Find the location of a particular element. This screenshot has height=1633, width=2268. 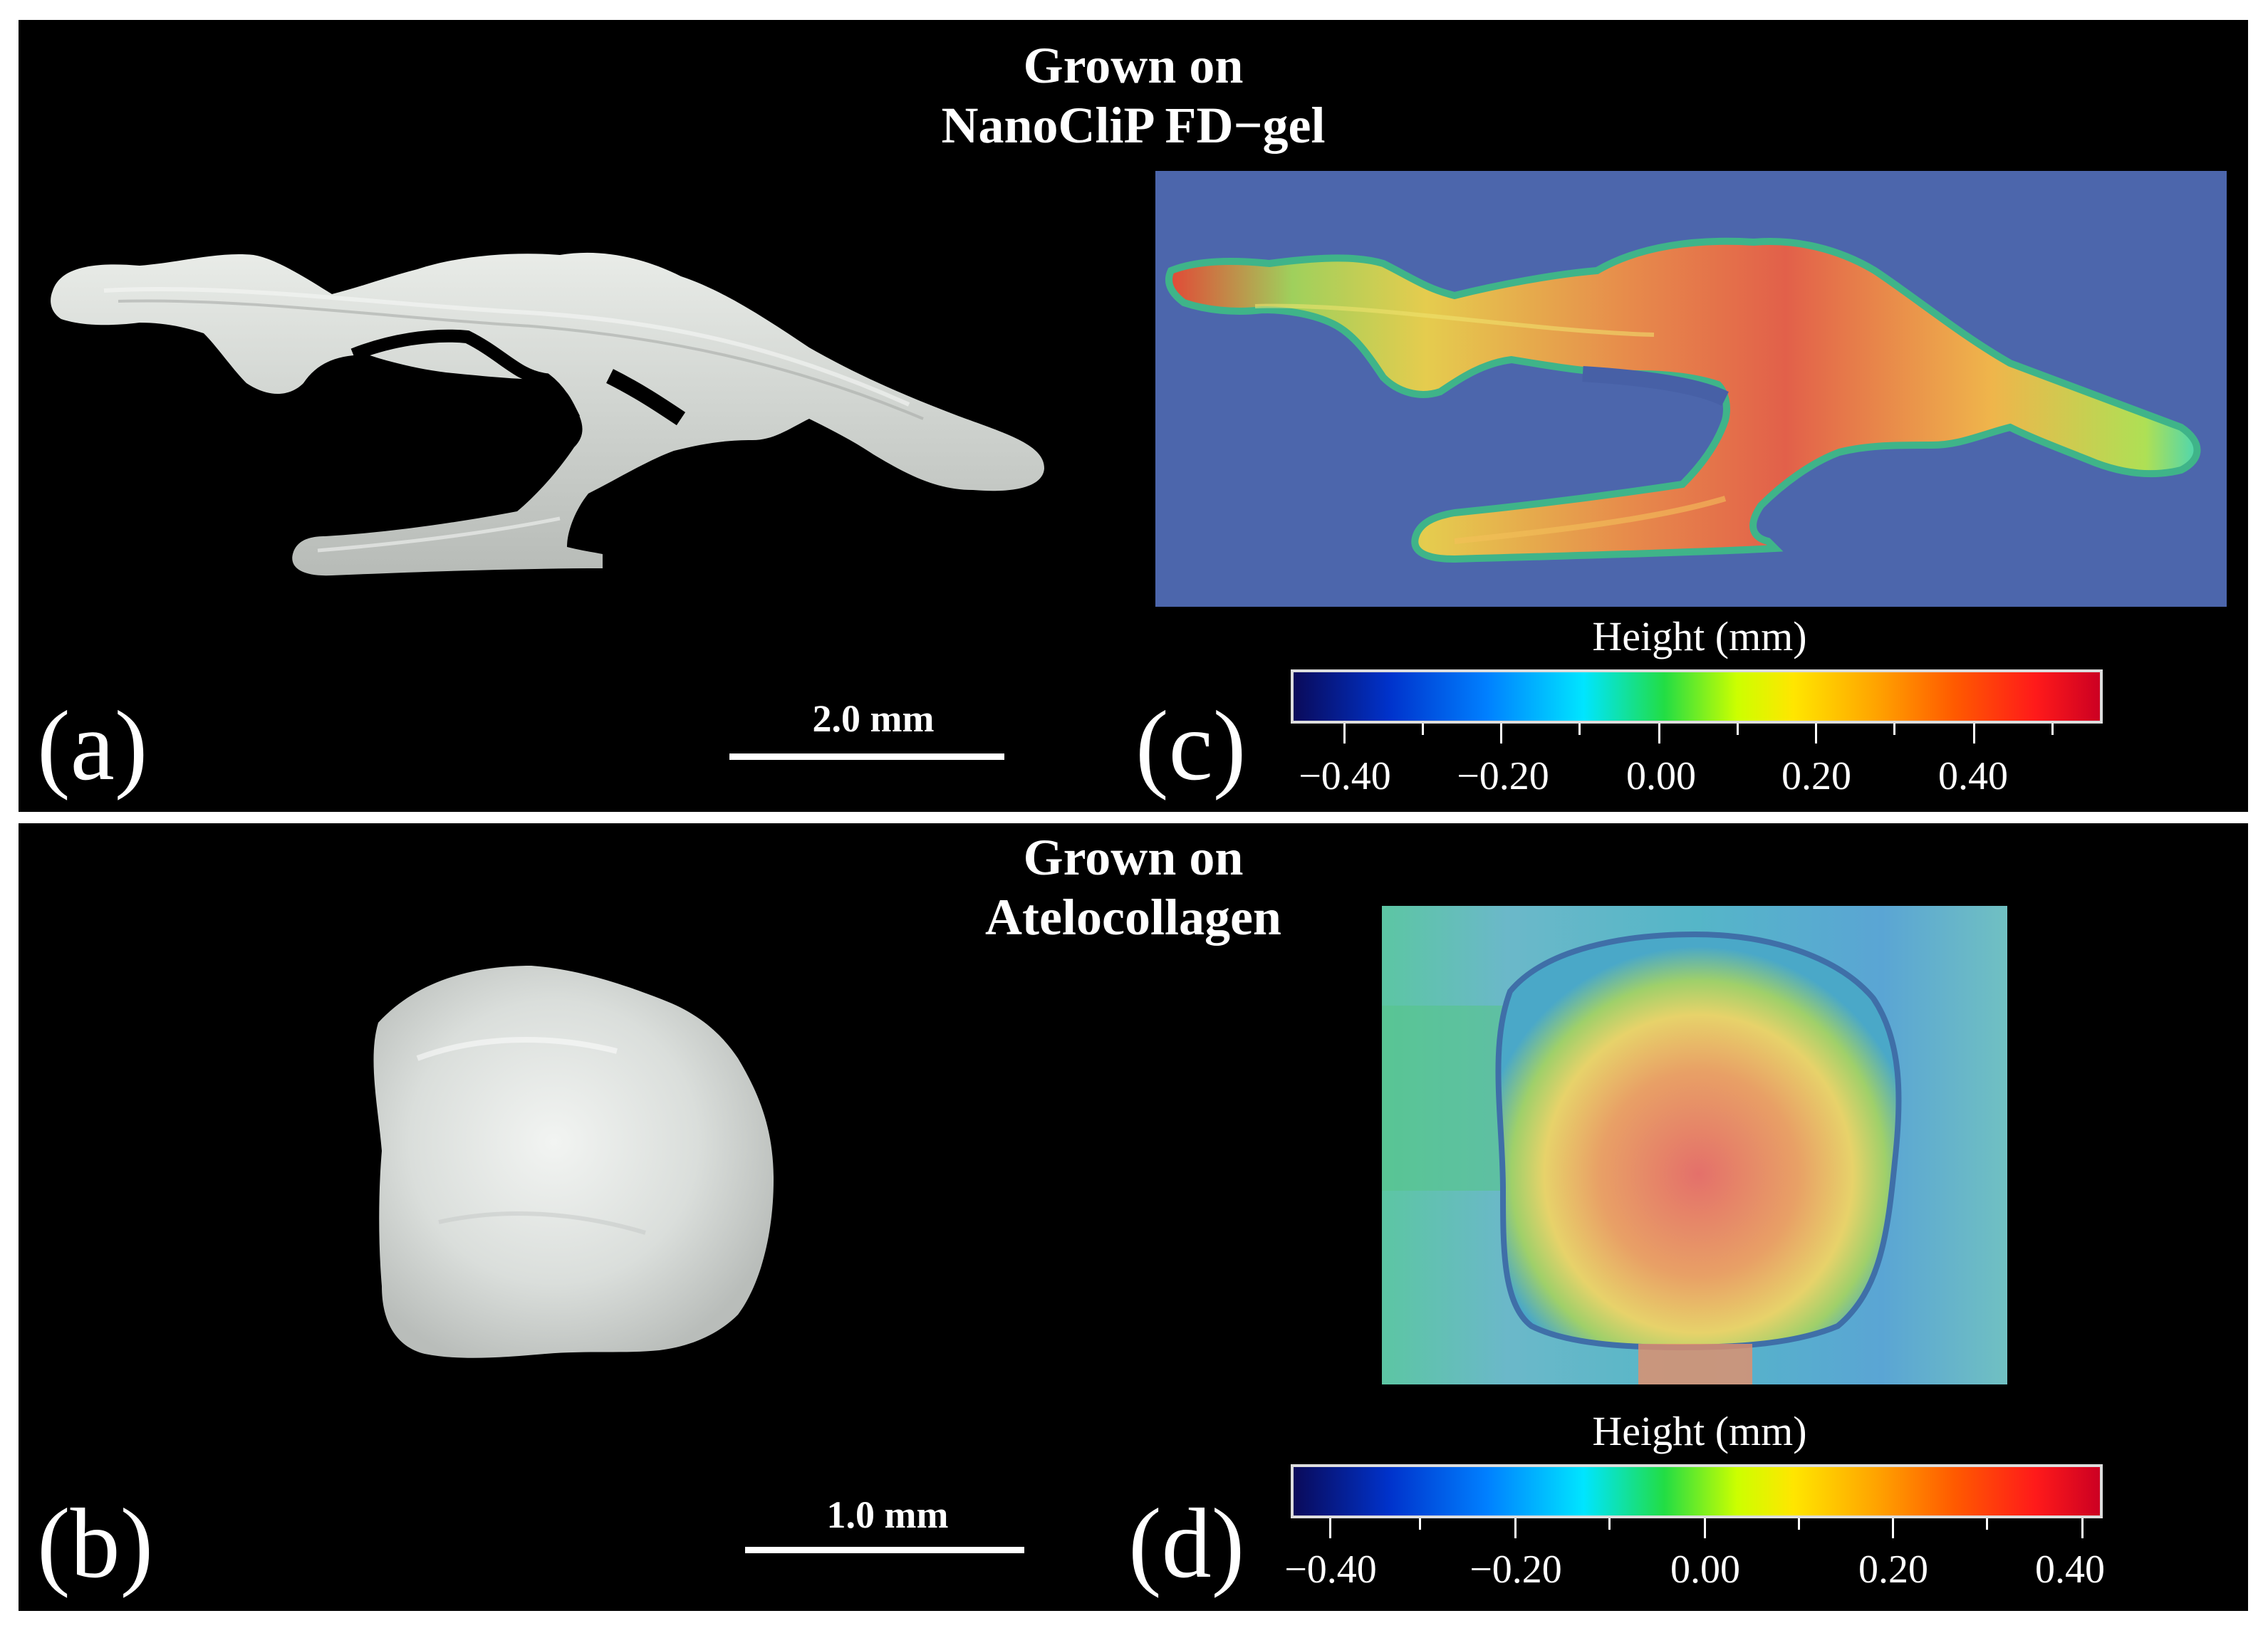

tissue-photo-a is located at coordinates (547, 414).